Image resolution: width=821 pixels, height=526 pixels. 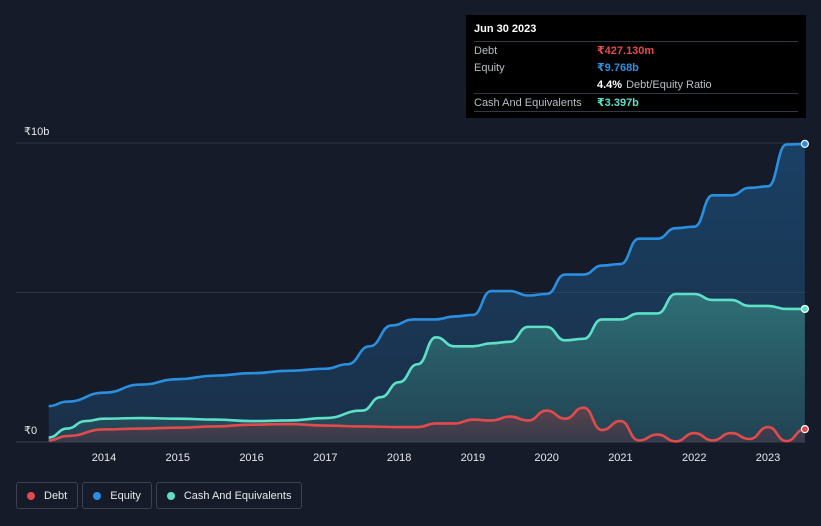 What do you see at coordinates (178, 458) in the screenshot?
I see `x-tick-label: 2015` at bounding box center [178, 458].